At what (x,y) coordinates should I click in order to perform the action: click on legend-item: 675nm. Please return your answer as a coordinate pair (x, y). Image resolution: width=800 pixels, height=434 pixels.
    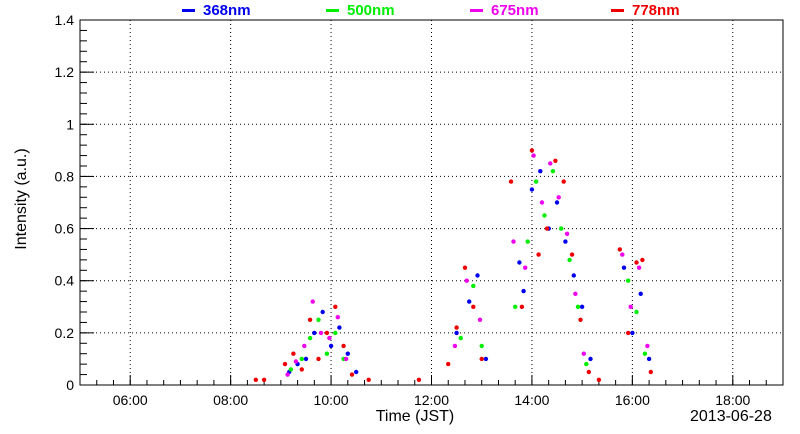
    Looking at the image, I should click on (504, 10).